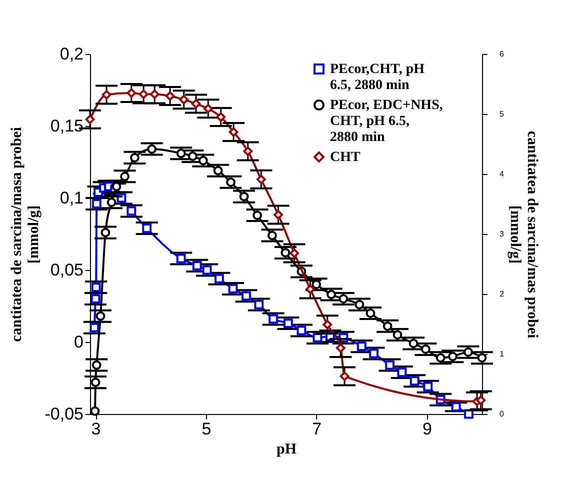 The height and width of the screenshot is (489, 573). I want to click on y-tick-label: 0,05, so click(67, 270).